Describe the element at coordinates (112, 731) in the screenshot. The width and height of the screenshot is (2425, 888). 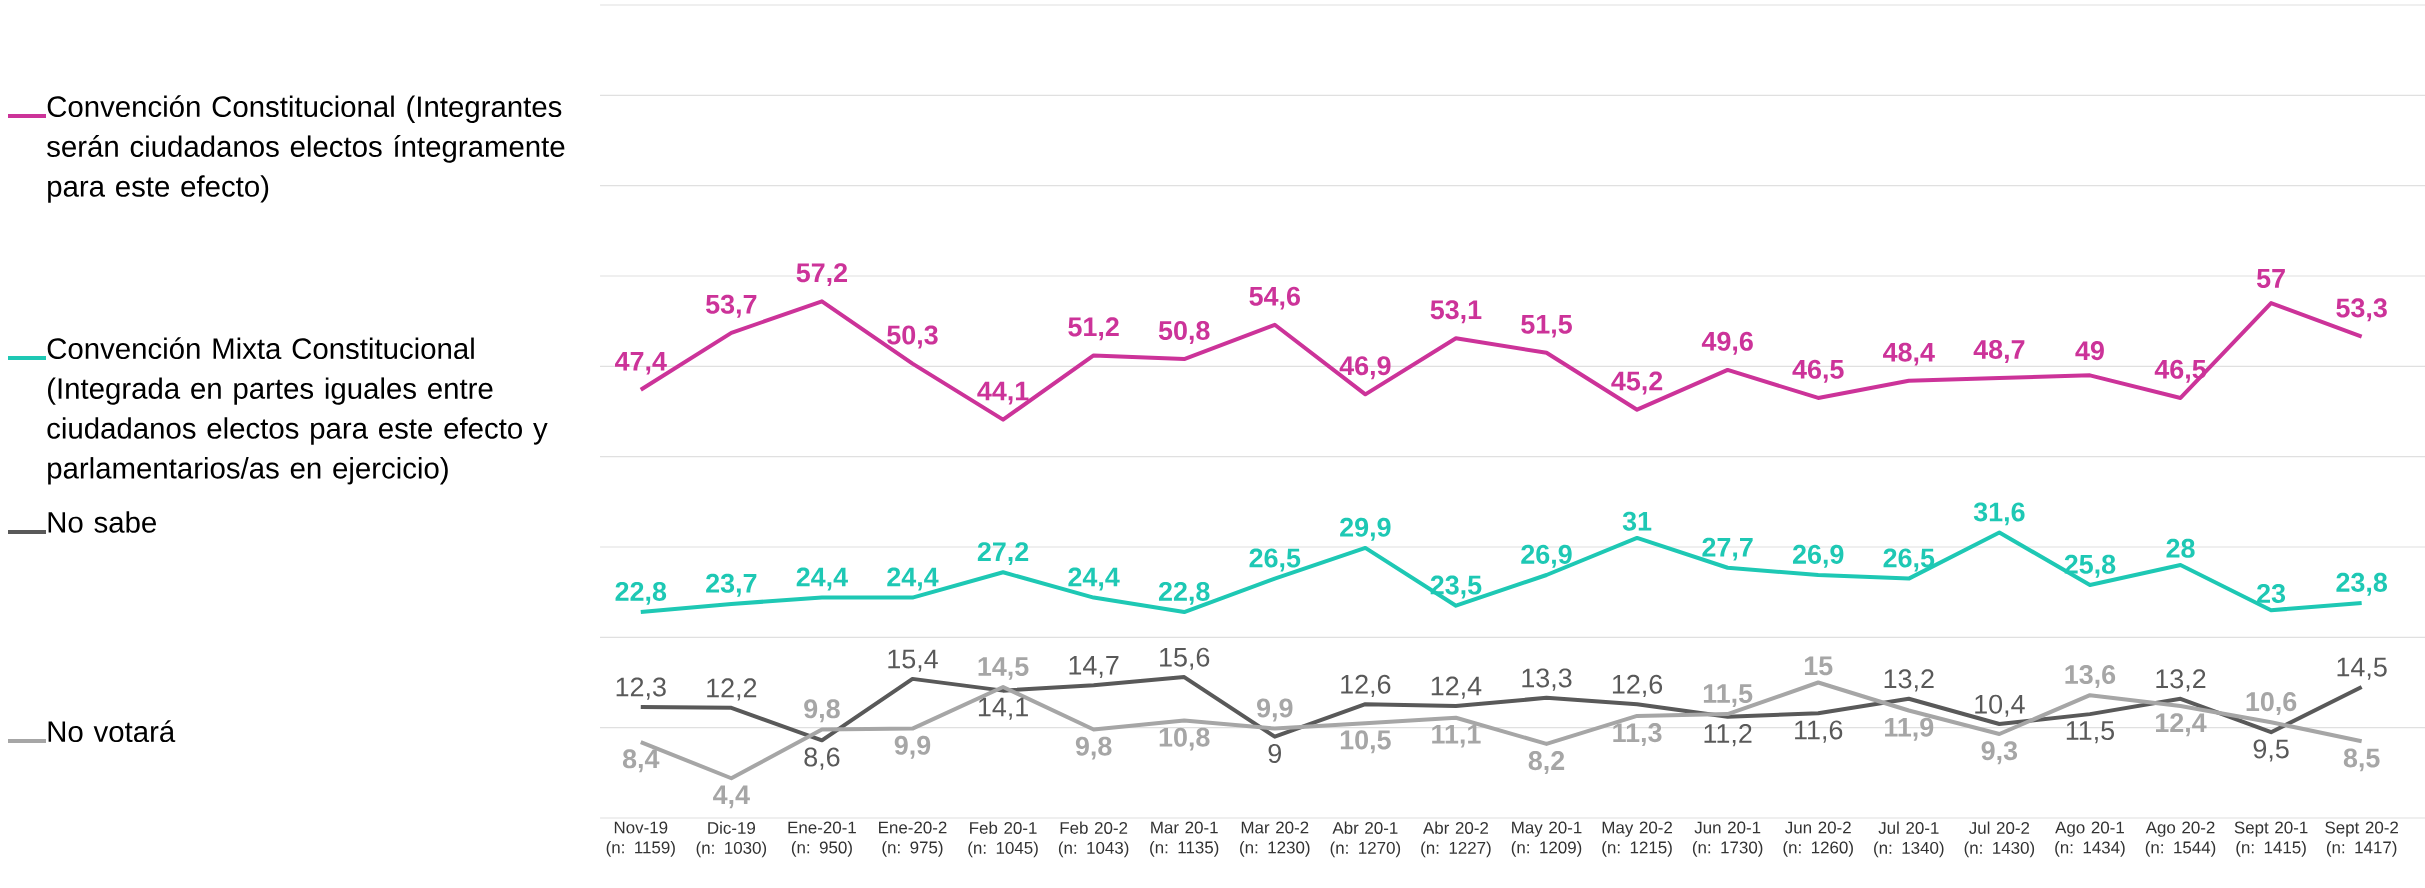
I see `legend-label: No votará` at that location.